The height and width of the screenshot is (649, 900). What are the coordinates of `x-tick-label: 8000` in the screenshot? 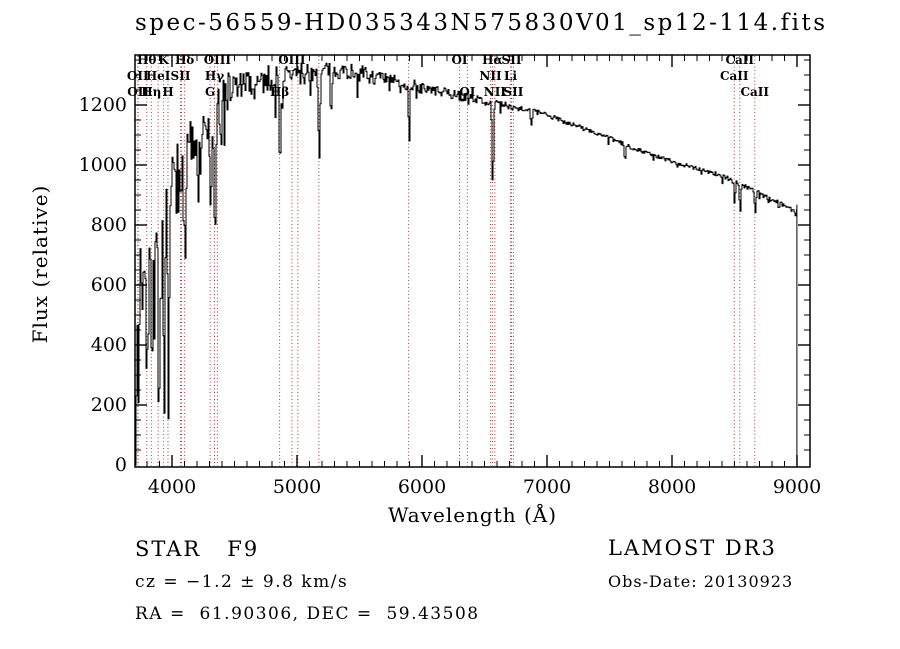 It's located at (672, 487).